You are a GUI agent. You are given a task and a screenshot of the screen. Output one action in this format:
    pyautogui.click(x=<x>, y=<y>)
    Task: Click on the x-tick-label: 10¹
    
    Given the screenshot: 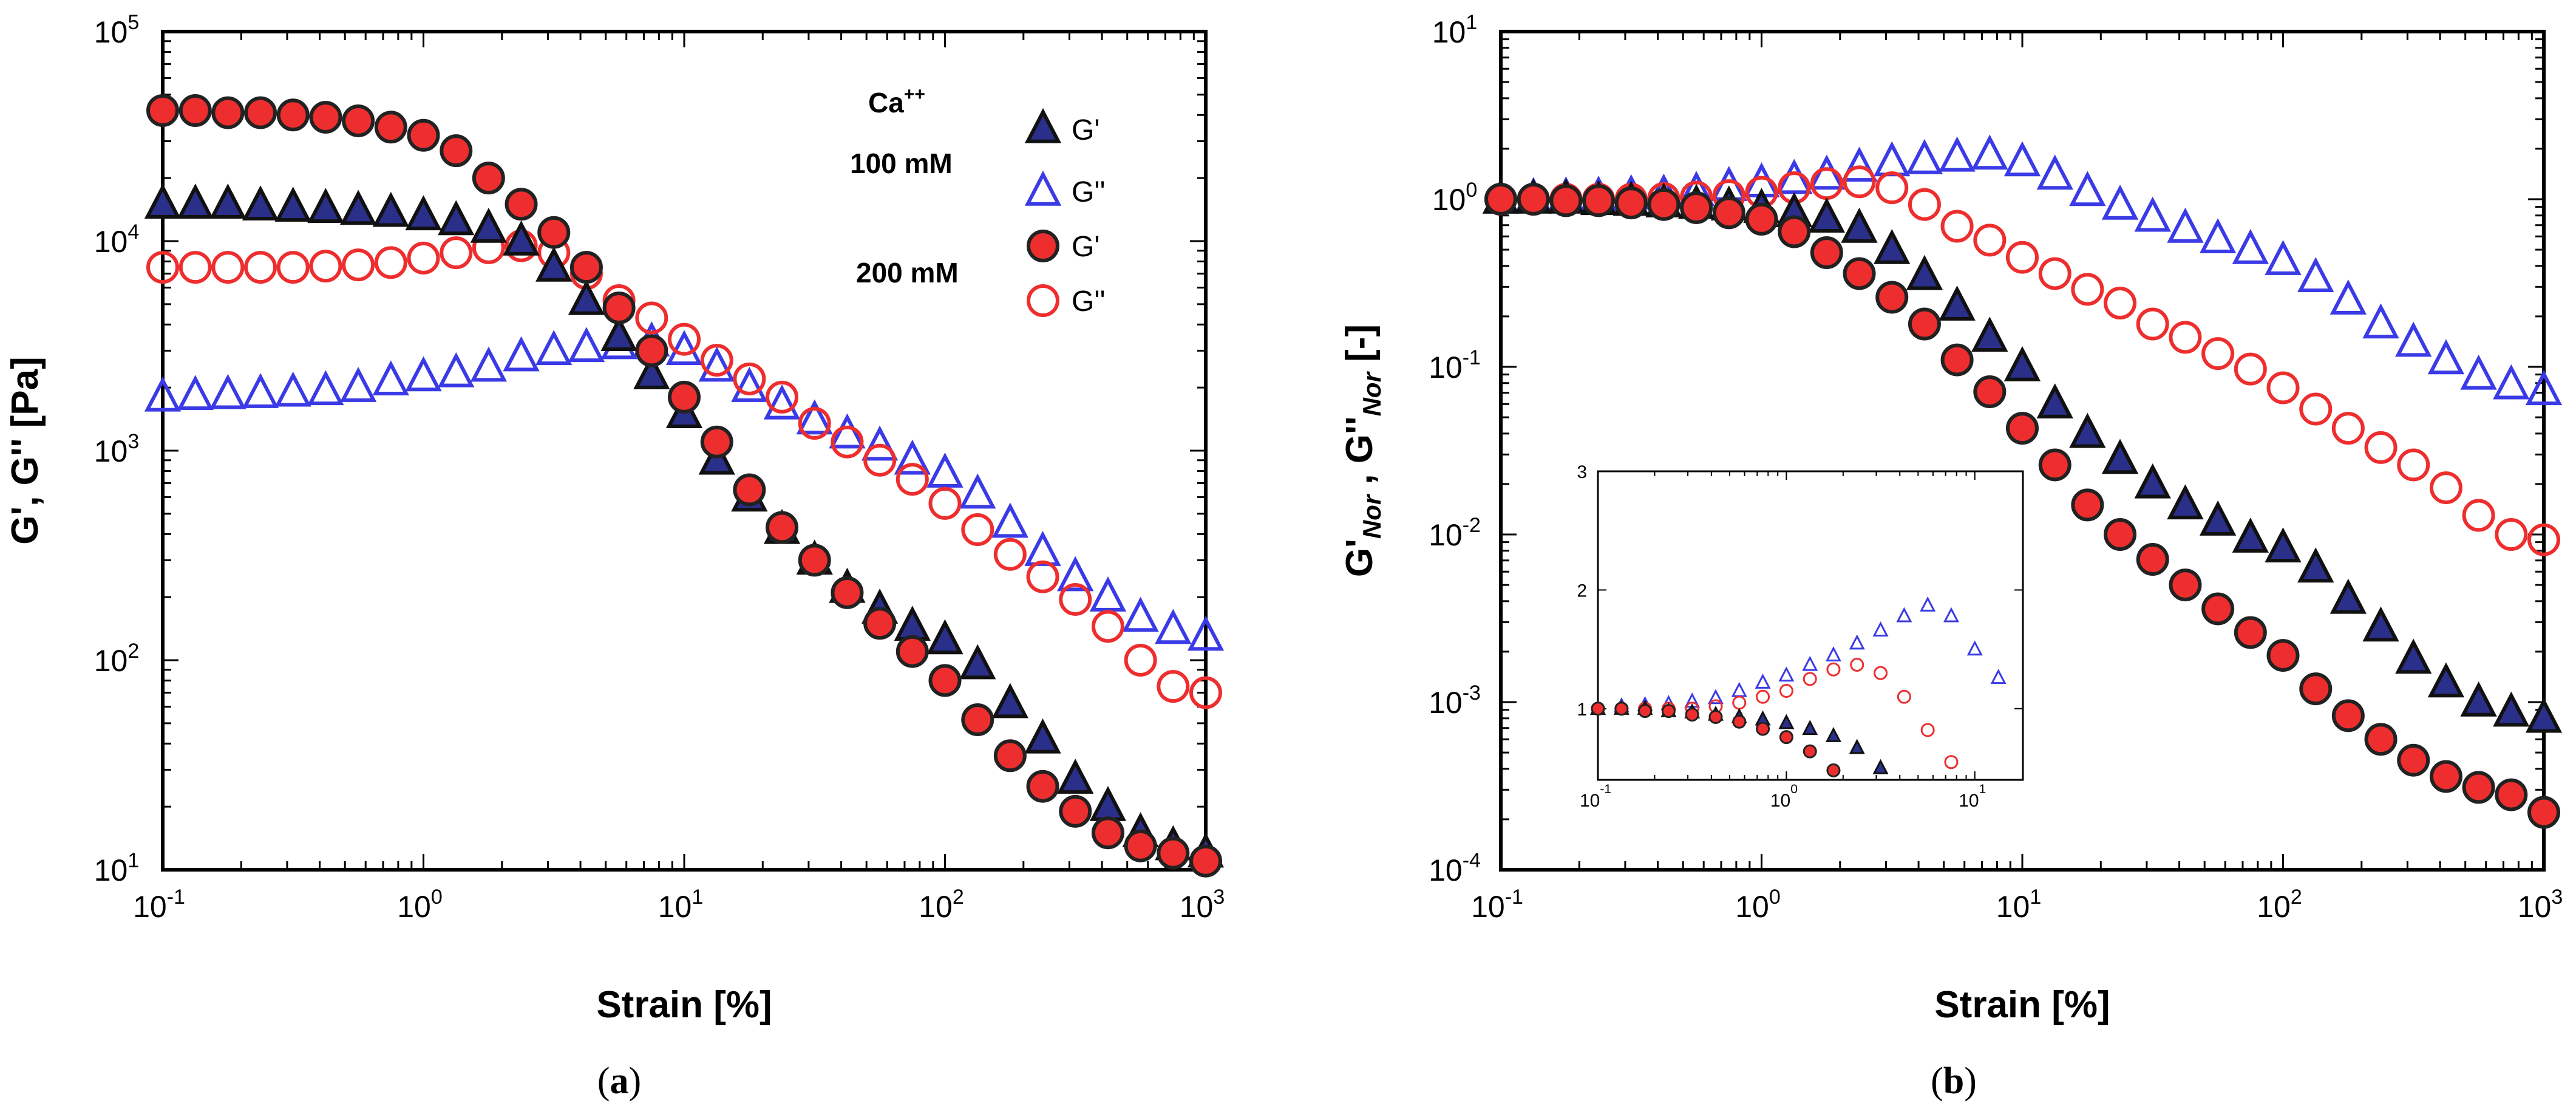 What is the action you would take?
    pyautogui.click(x=681, y=905)
    